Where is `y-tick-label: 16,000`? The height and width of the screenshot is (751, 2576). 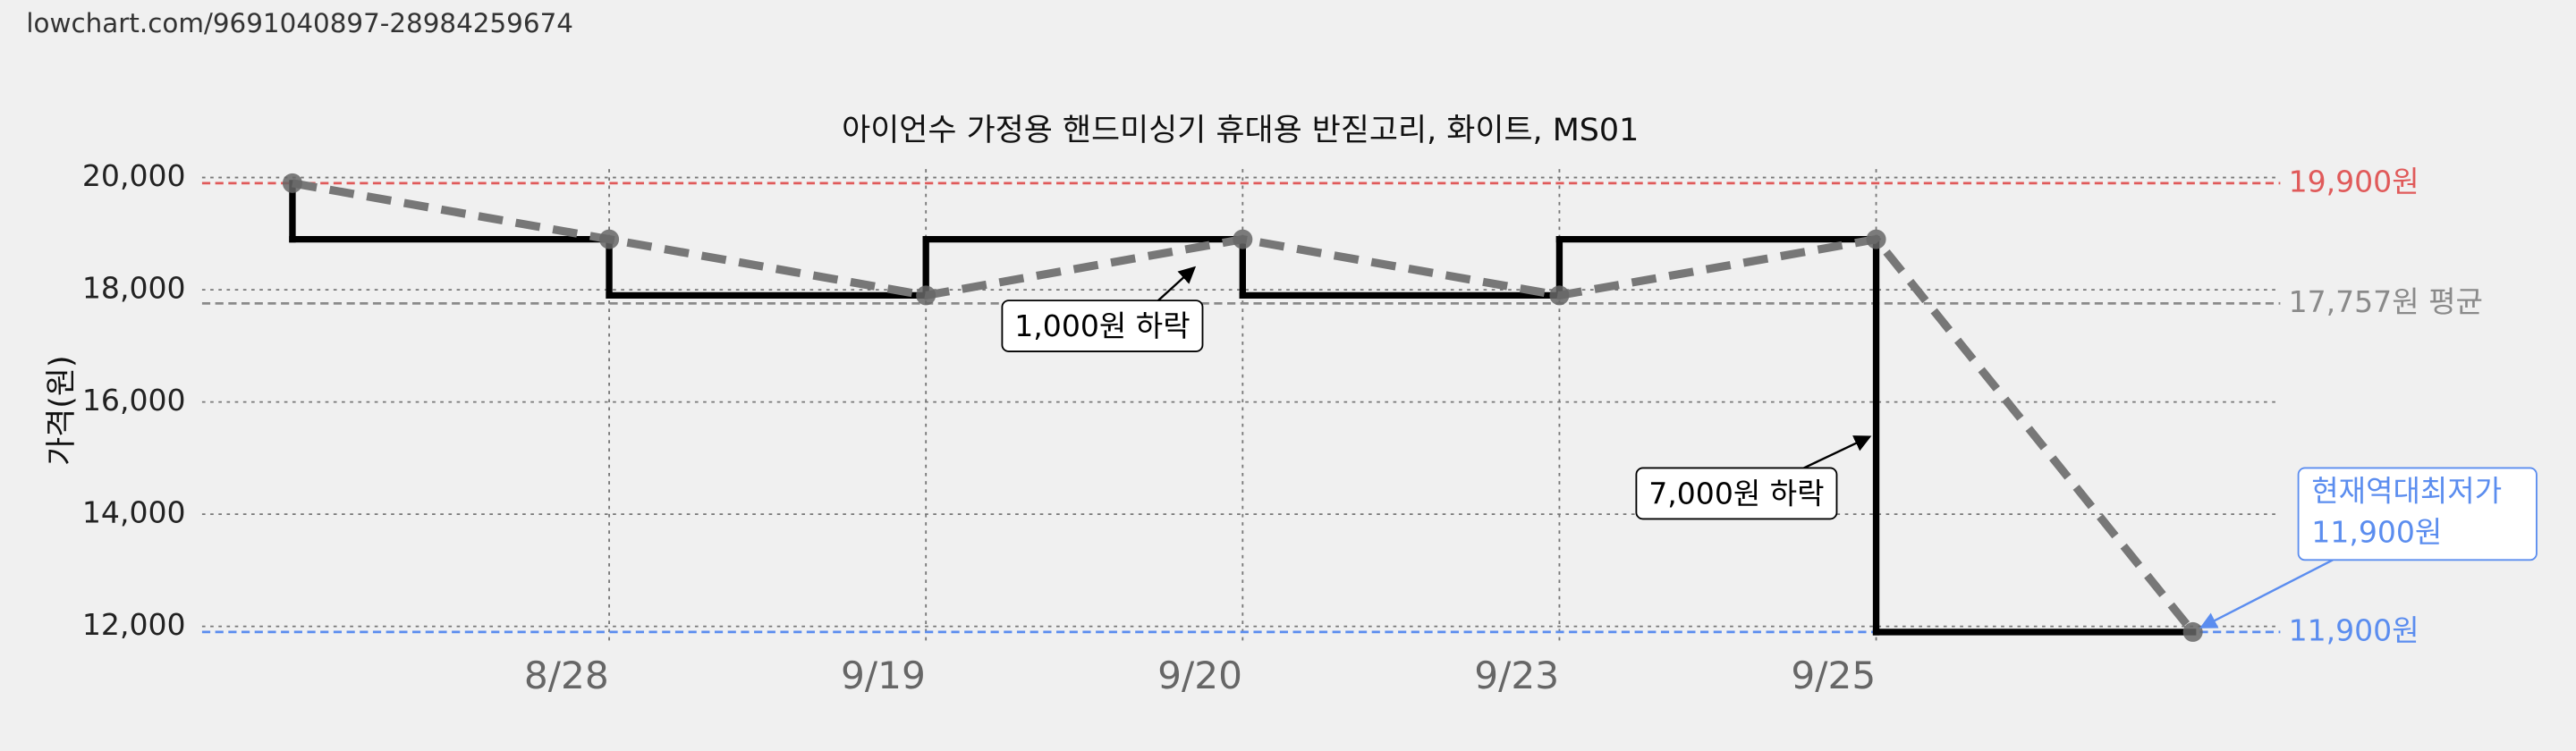
y-tick-label: 16,000 is located at coordinates (134, 400).